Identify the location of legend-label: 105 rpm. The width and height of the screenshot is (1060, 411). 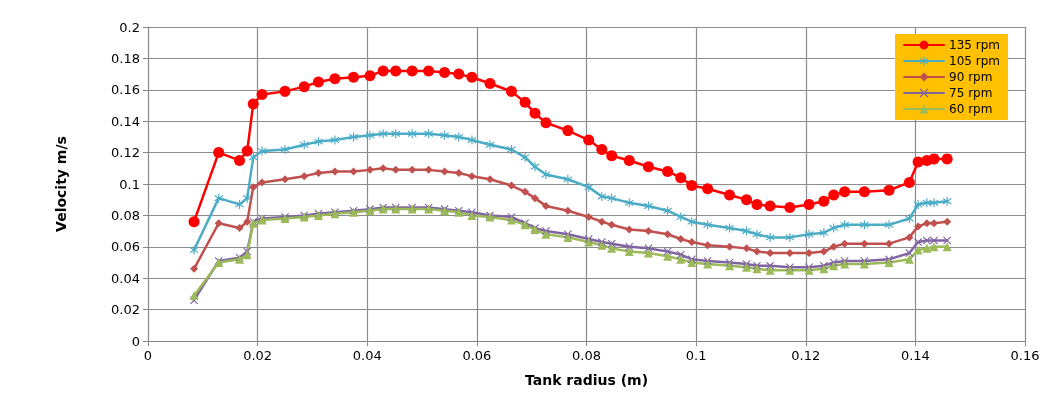
(975, 61).